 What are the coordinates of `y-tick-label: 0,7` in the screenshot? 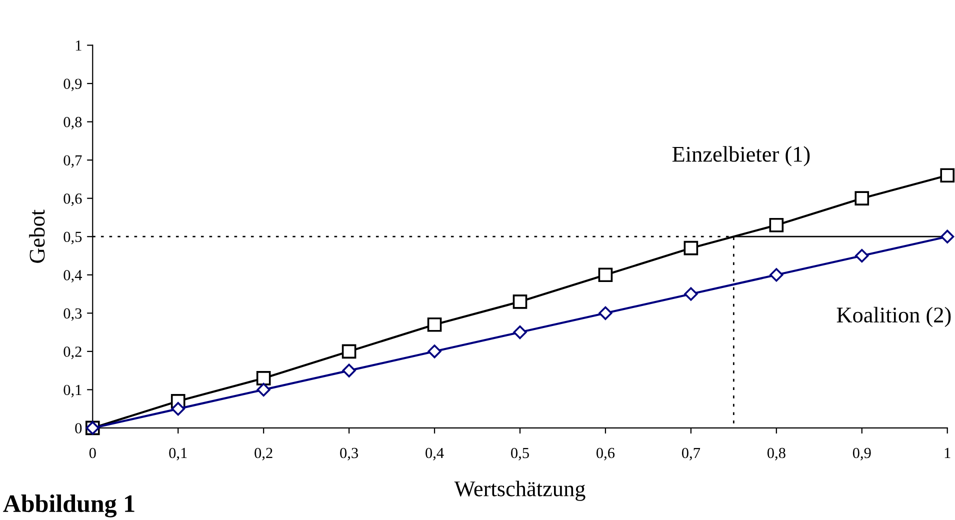 It's located at (73, 161).